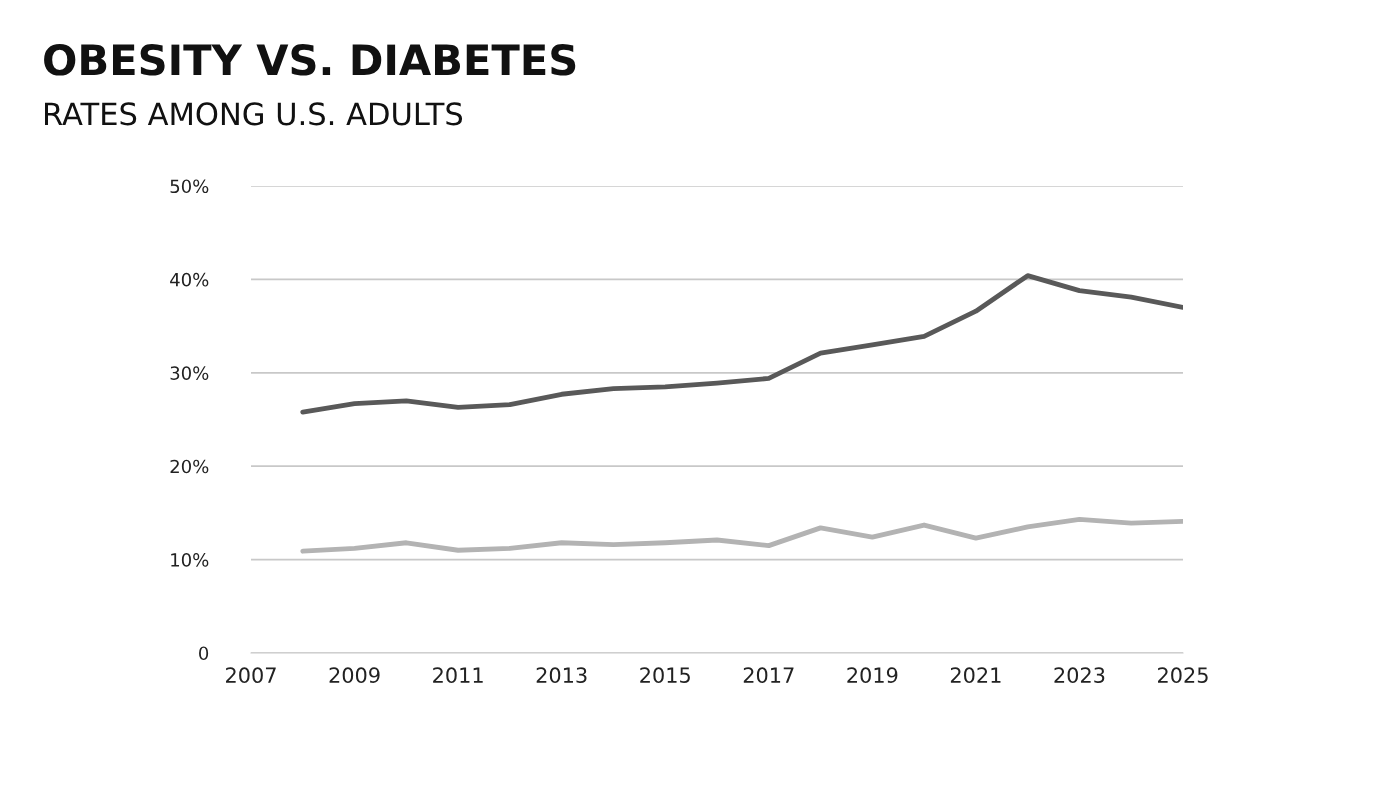 The width and height of the screenshot is (1400, 788). Describe the element at coordinates (561, 675) in the screenshot. I see `x-tick-label: 2013` at that location.